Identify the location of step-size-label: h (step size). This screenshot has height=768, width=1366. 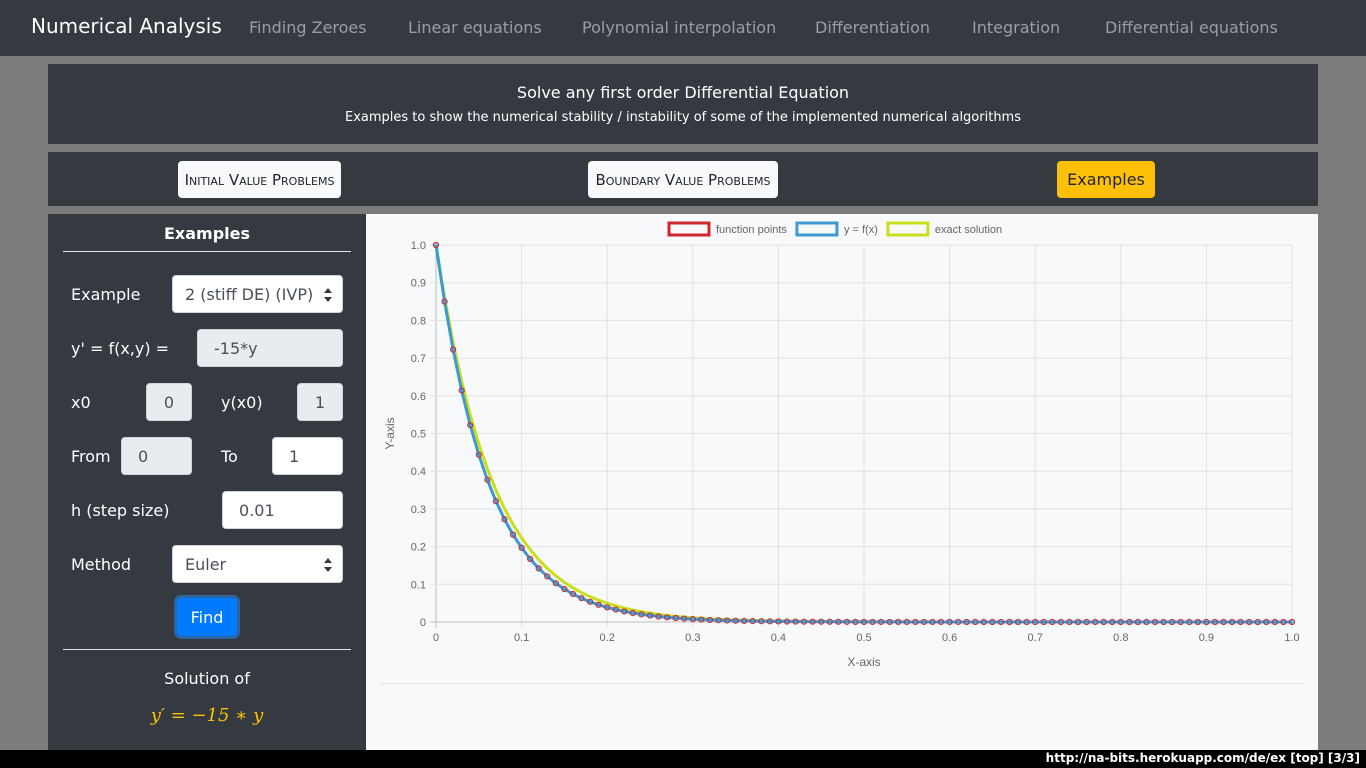
(120, 510).